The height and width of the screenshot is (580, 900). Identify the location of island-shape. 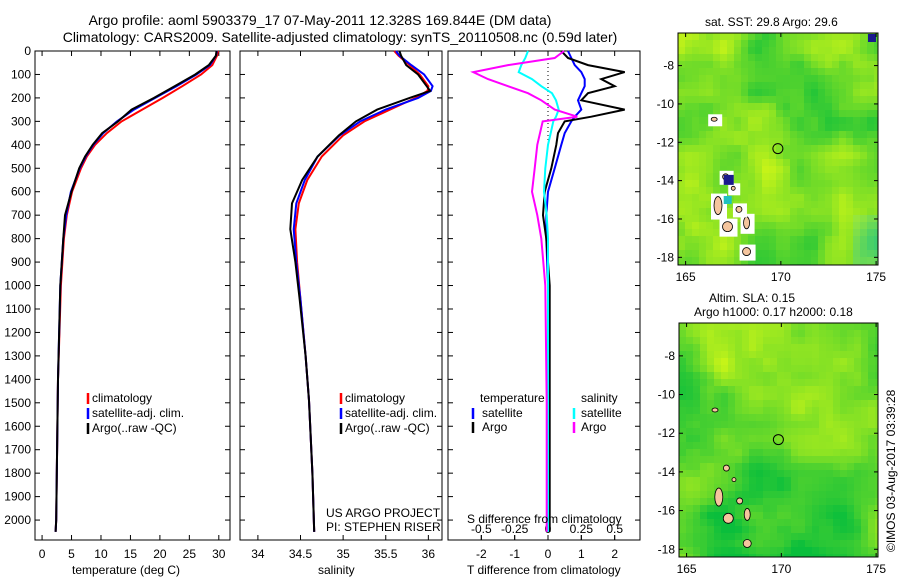
(714, 119).